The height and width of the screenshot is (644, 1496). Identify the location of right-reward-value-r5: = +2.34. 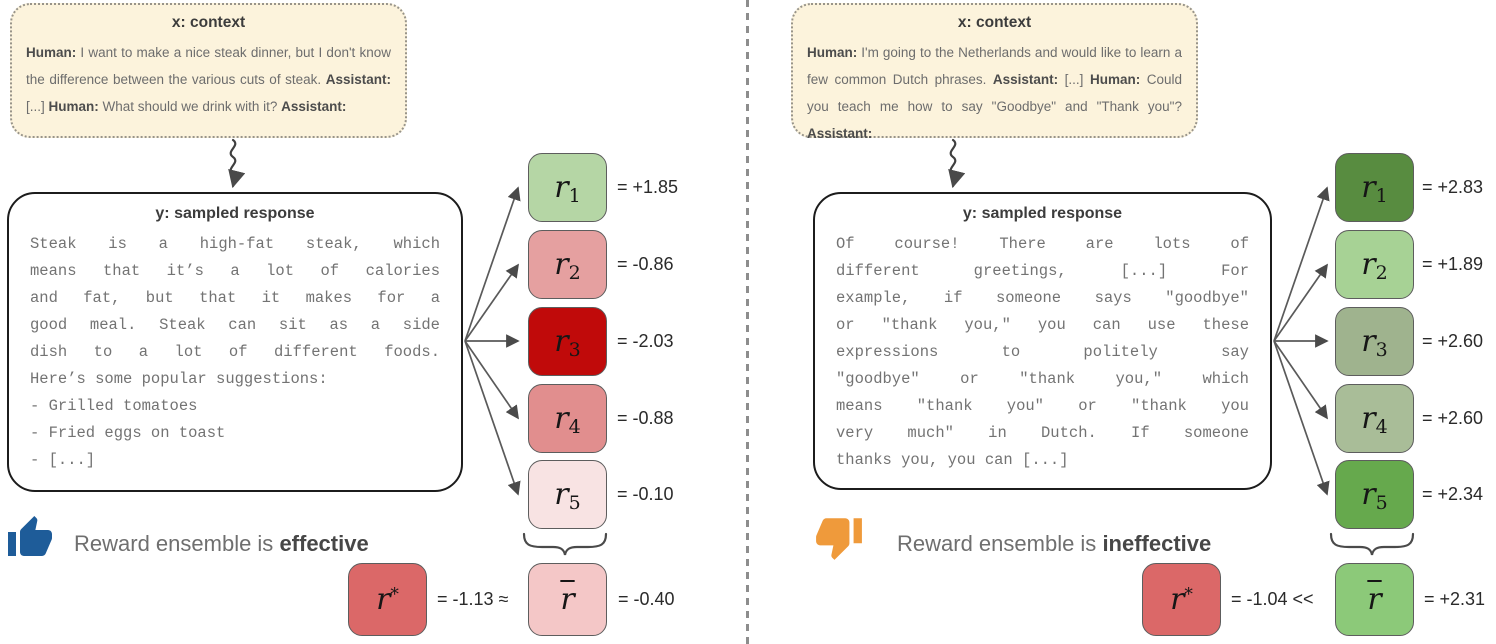
(1453, 494).